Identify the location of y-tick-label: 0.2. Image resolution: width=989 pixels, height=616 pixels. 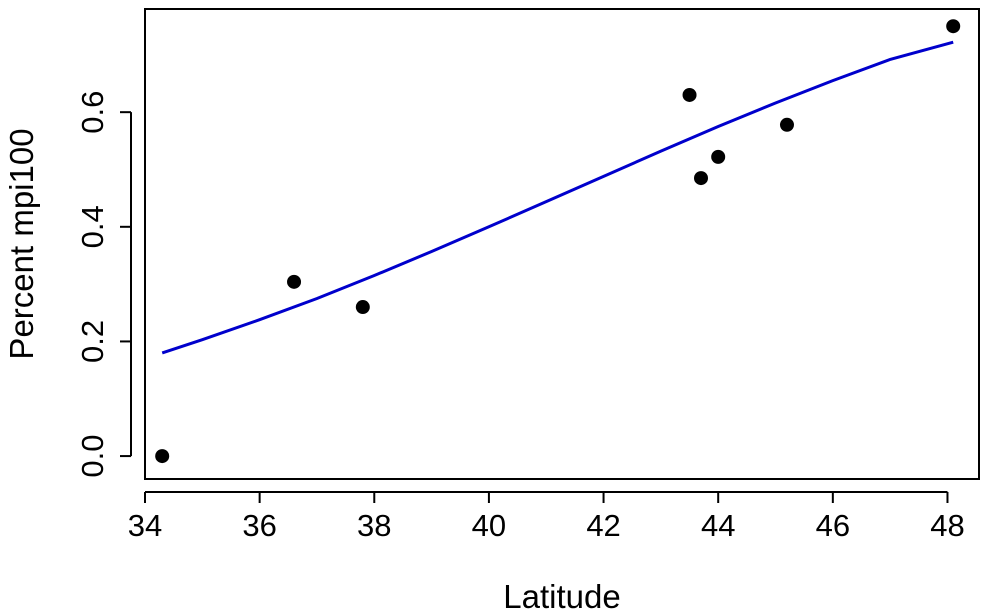
(92, 341).